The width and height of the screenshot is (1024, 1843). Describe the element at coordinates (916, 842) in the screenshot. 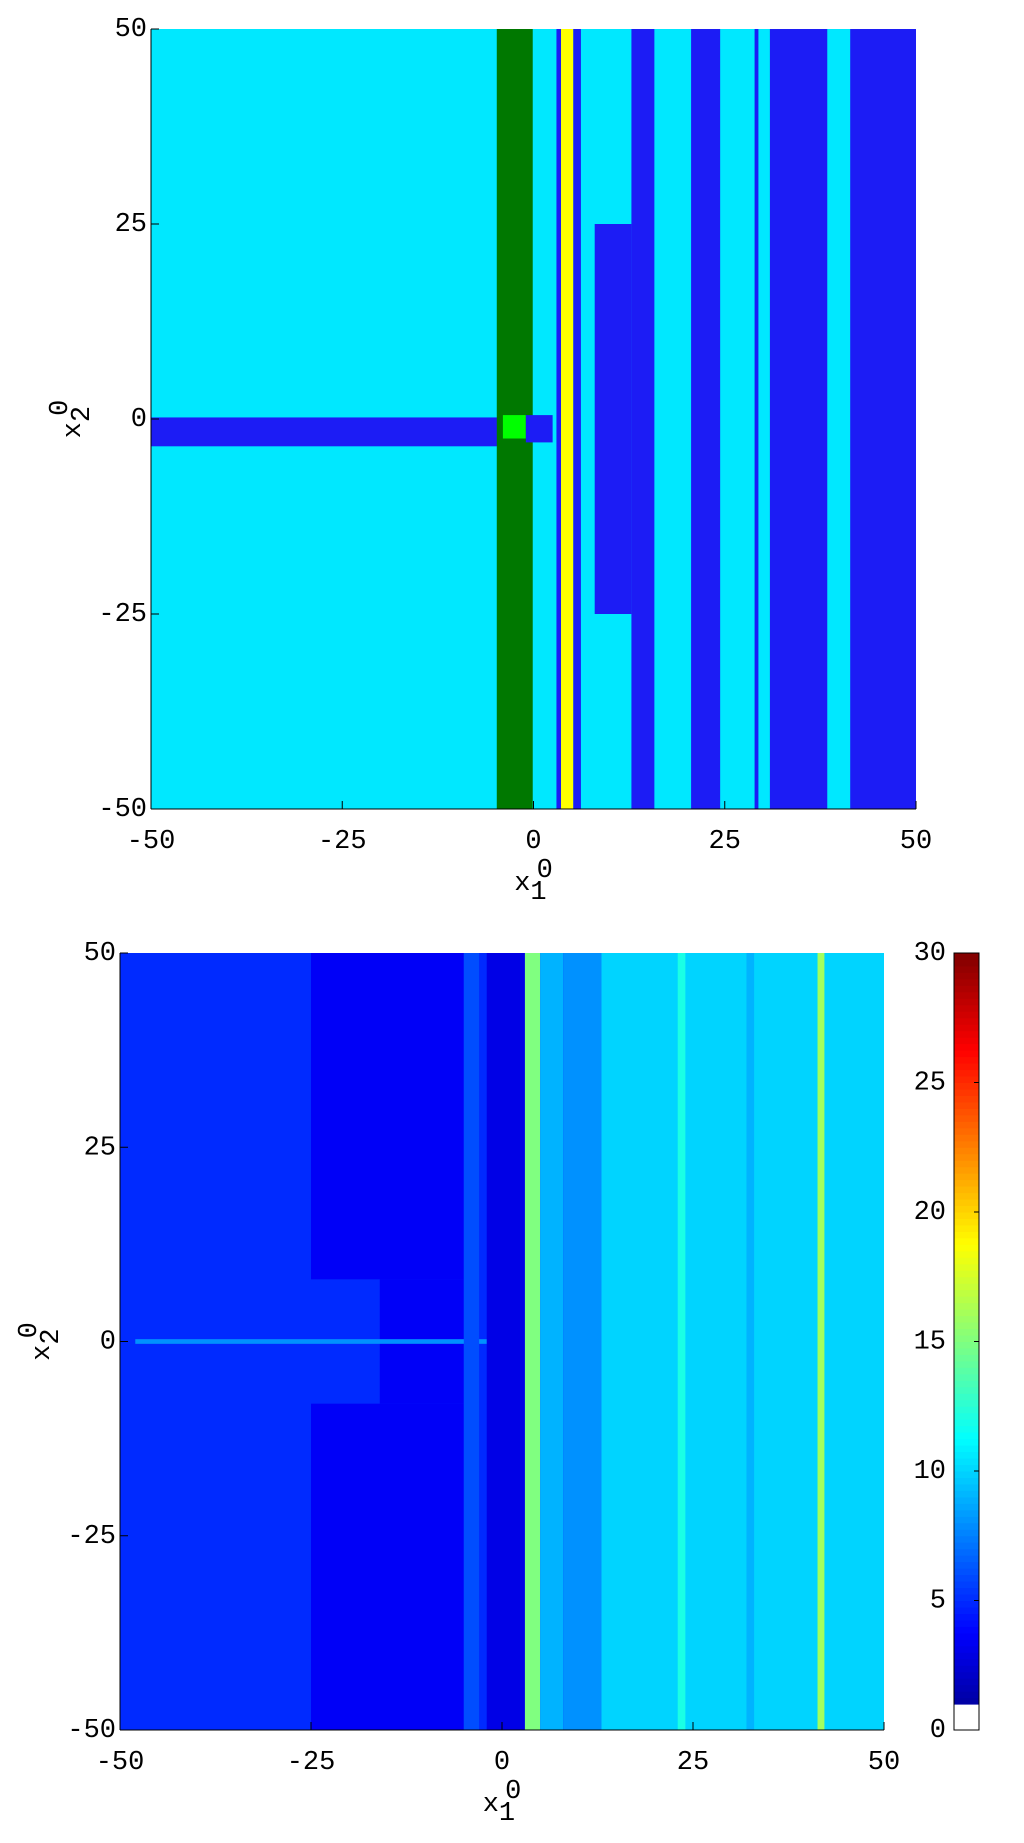

I see `x-tick-label: 50` at that location.